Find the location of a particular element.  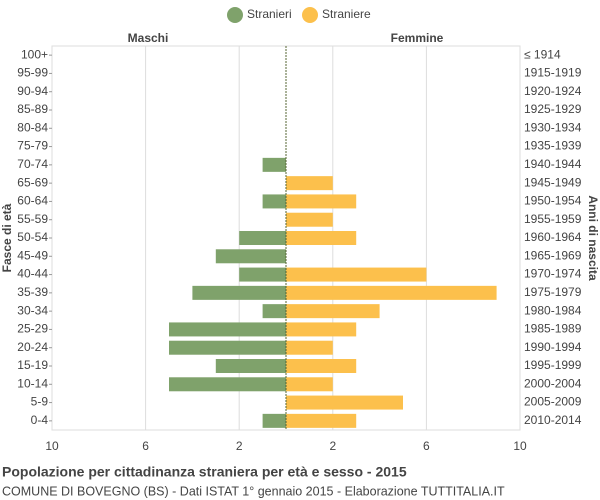

y-tick-label: 25-29 is located at coordinates (32, 329).